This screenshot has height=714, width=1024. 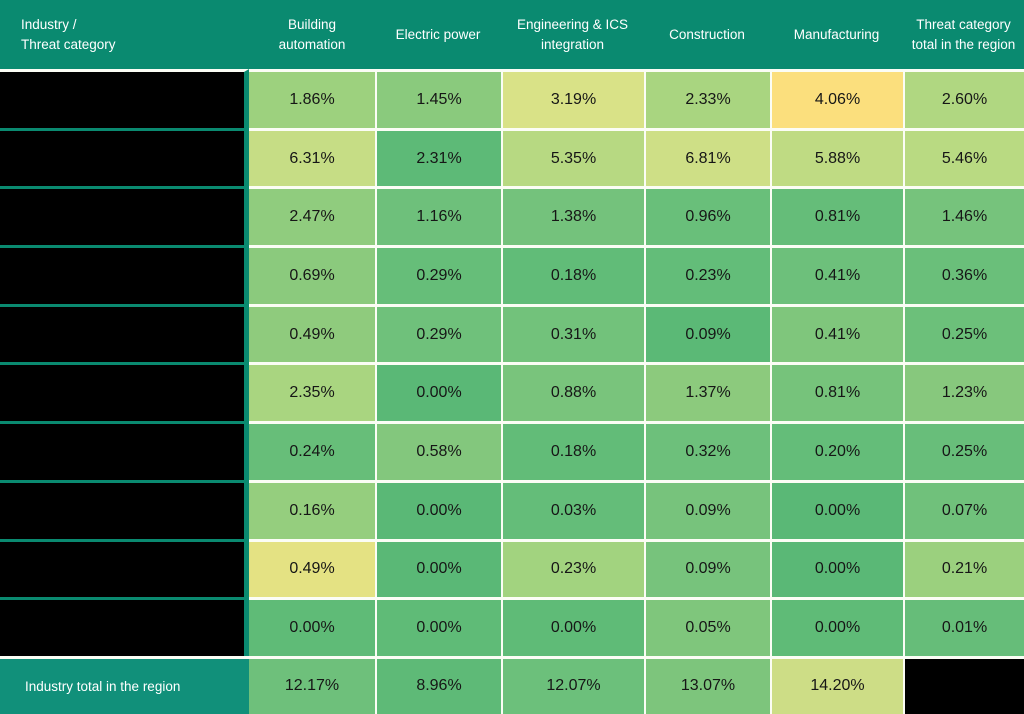 What do you see at coordinates (707, 626) in the screenshot?
I see `value-cell: 0.05%` at bounding box center [707, 626].